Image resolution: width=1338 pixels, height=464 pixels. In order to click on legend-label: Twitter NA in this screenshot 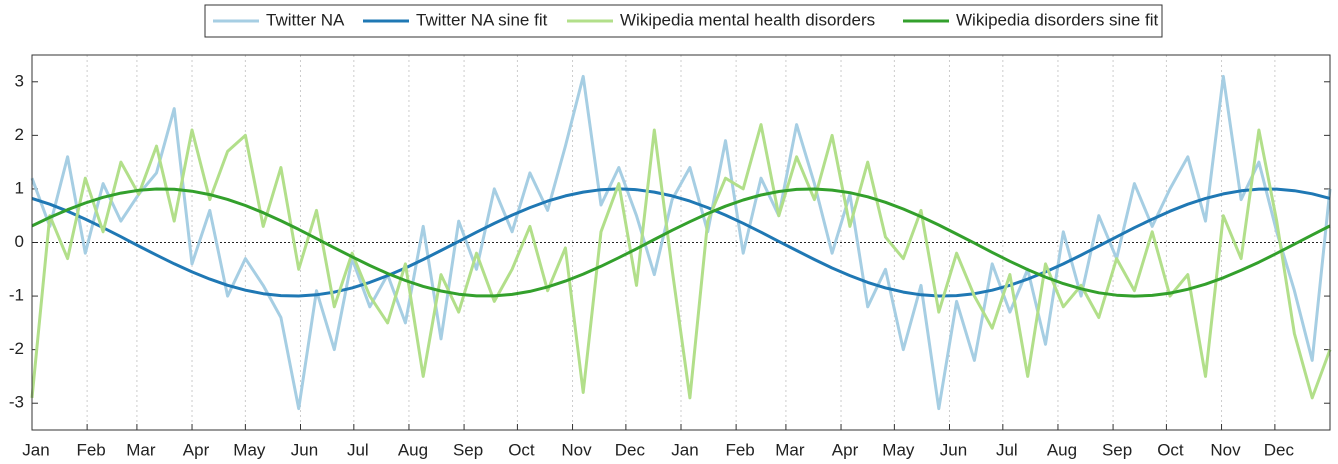, I will do `click(305, 19)`.